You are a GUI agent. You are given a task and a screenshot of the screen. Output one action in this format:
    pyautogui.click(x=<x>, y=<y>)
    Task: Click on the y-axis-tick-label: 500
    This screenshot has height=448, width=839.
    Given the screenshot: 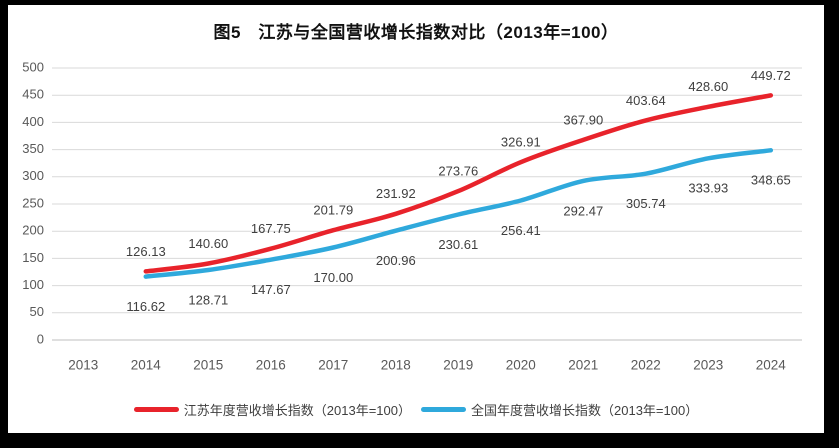 What is the action you would take?
    pyautogui.click(x=33, y=66)
    